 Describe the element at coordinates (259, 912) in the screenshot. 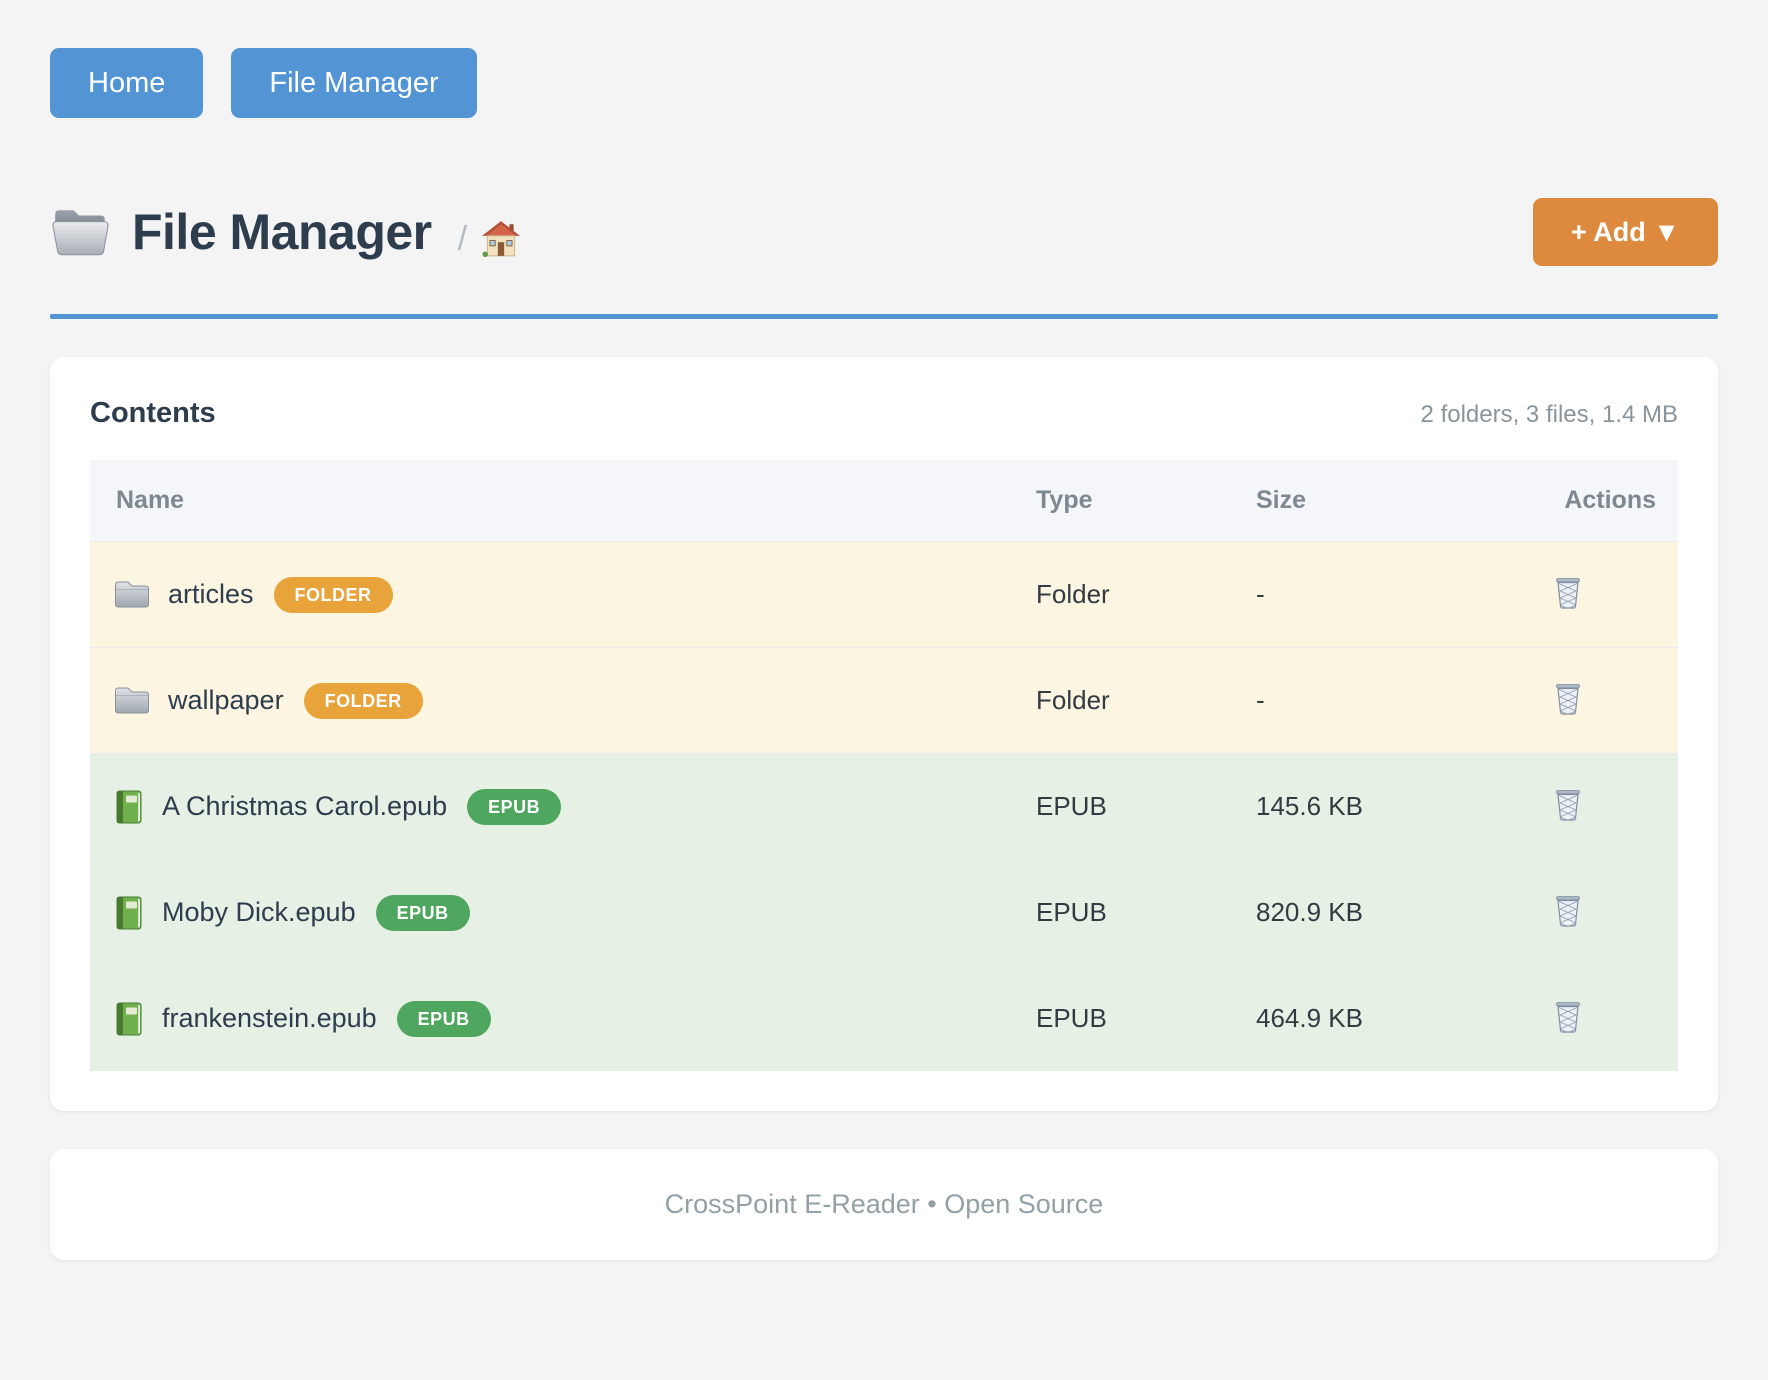

I see `item-name: Moby Dick.epub` at that location.